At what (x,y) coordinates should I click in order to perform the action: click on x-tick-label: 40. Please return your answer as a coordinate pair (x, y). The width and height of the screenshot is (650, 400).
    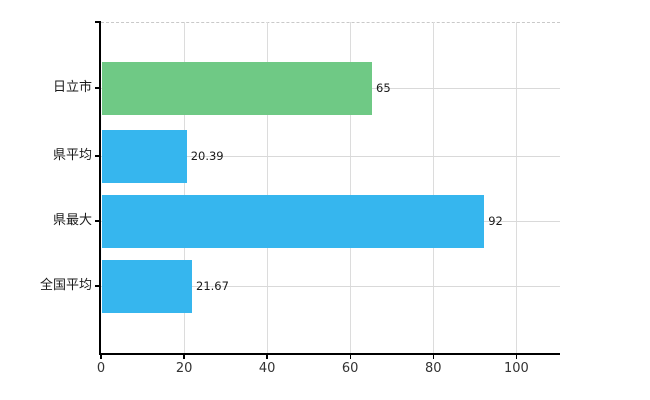
    Looking at the image, I should click on (267, 368).